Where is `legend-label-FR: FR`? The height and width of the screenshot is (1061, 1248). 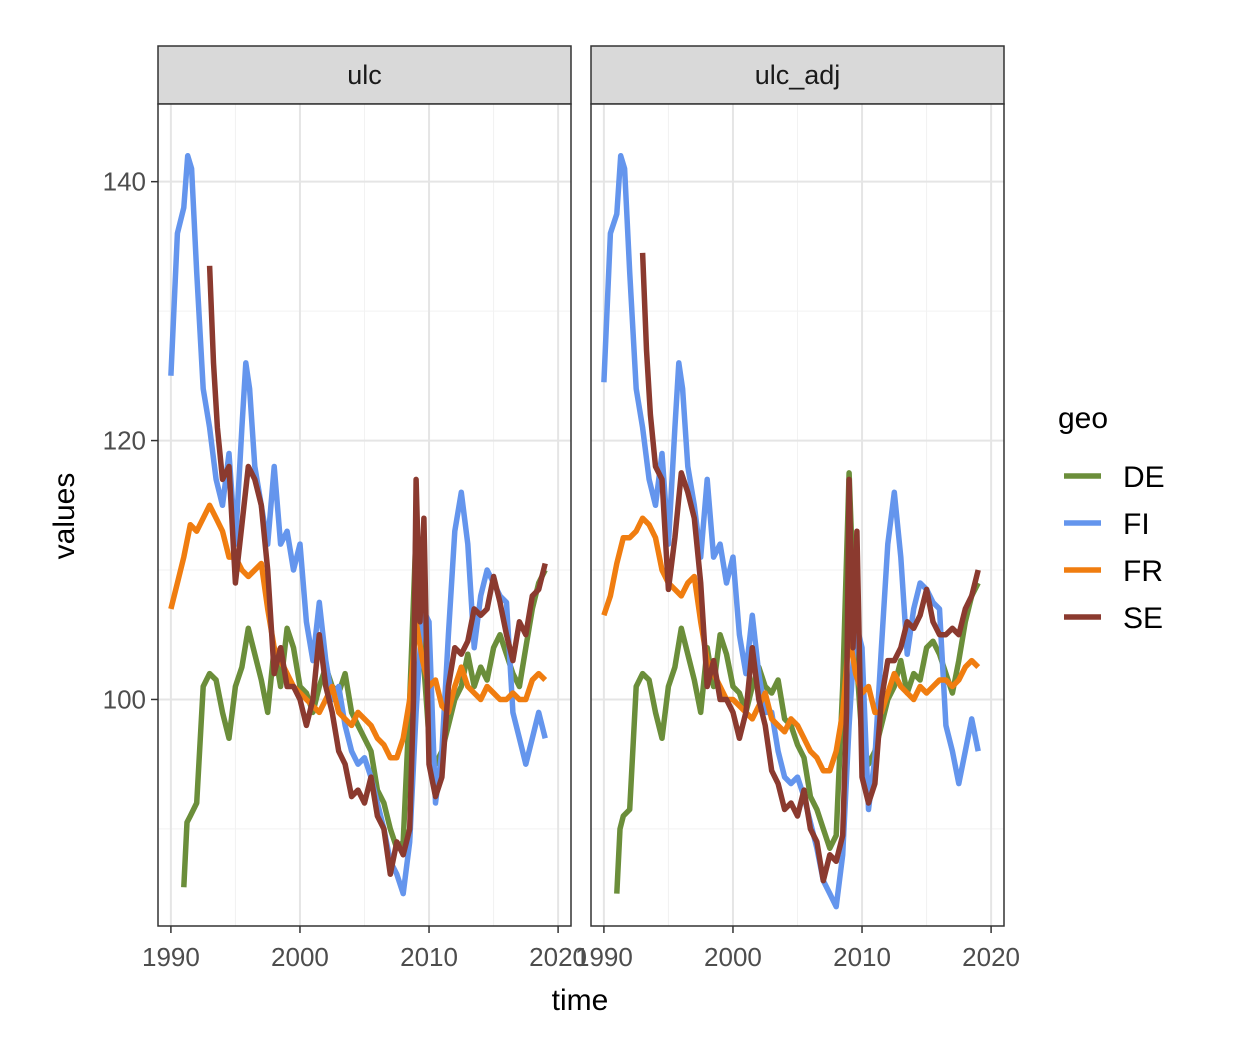
legend-label-FR: FR is located at coordinates (1143, 571).